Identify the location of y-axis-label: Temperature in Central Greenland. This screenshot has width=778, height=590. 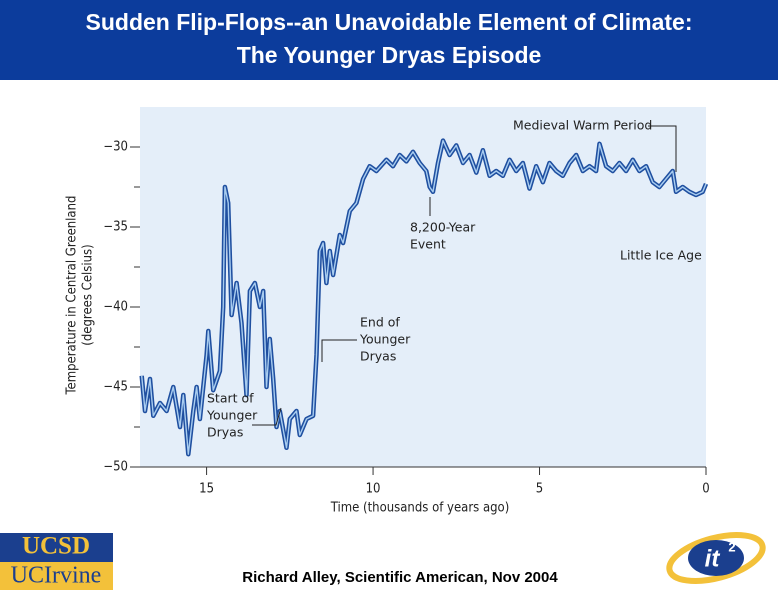
(72, 296).